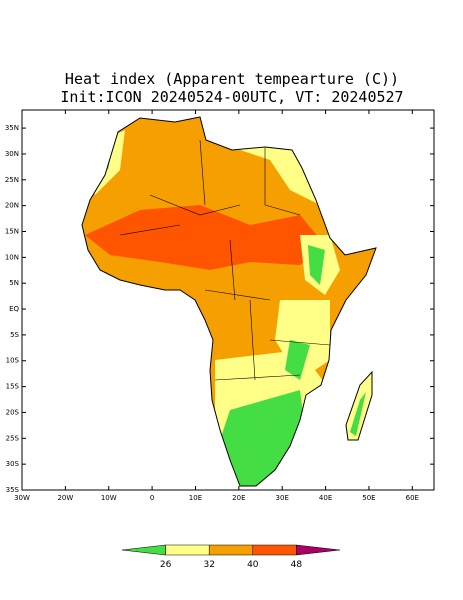  Describe the element at coordinates (12, 231) in the screenshot. I see `y-tick-label: 15N` at that location.